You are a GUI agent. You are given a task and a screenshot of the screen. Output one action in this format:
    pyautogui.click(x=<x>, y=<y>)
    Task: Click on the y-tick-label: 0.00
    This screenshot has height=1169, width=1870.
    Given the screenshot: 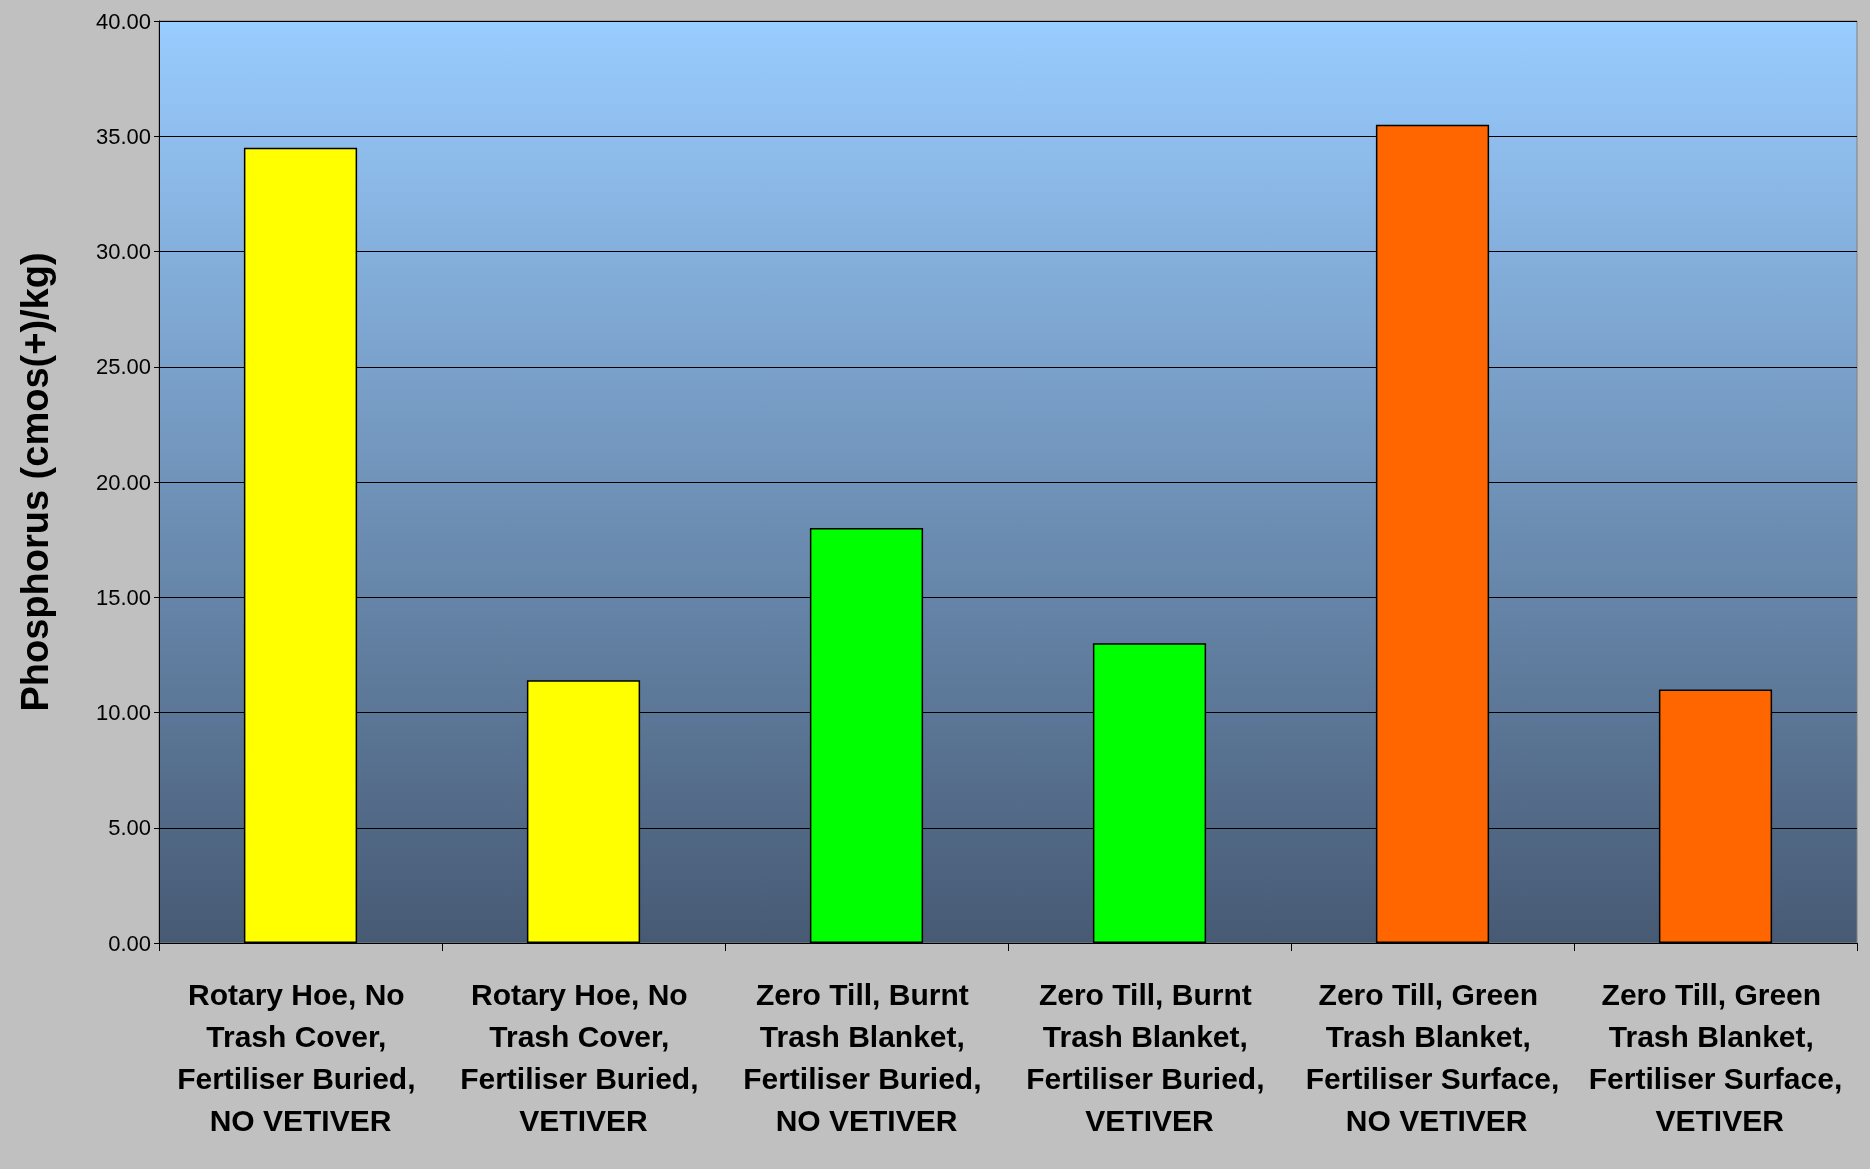 What is the action you would take?
    pyautogui.click(x=129, y=943)
    